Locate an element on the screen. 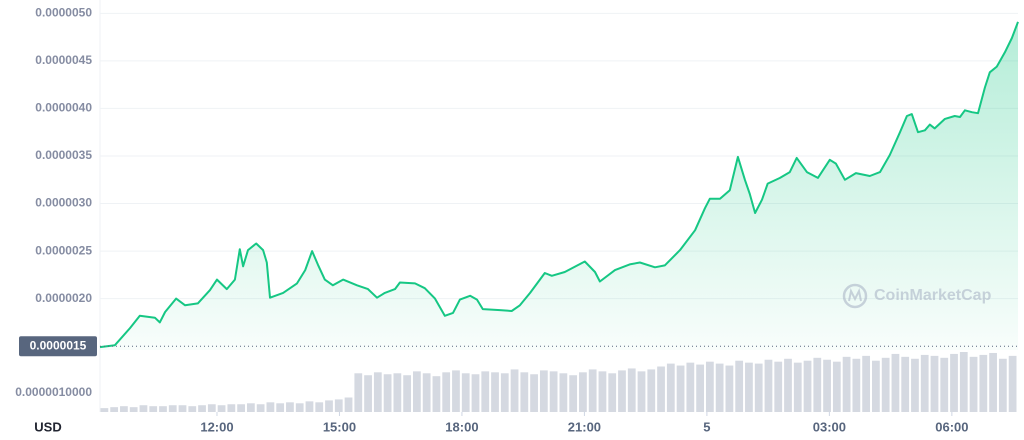  x-tick-label: 15:00 is located at coordinates (339, 426).